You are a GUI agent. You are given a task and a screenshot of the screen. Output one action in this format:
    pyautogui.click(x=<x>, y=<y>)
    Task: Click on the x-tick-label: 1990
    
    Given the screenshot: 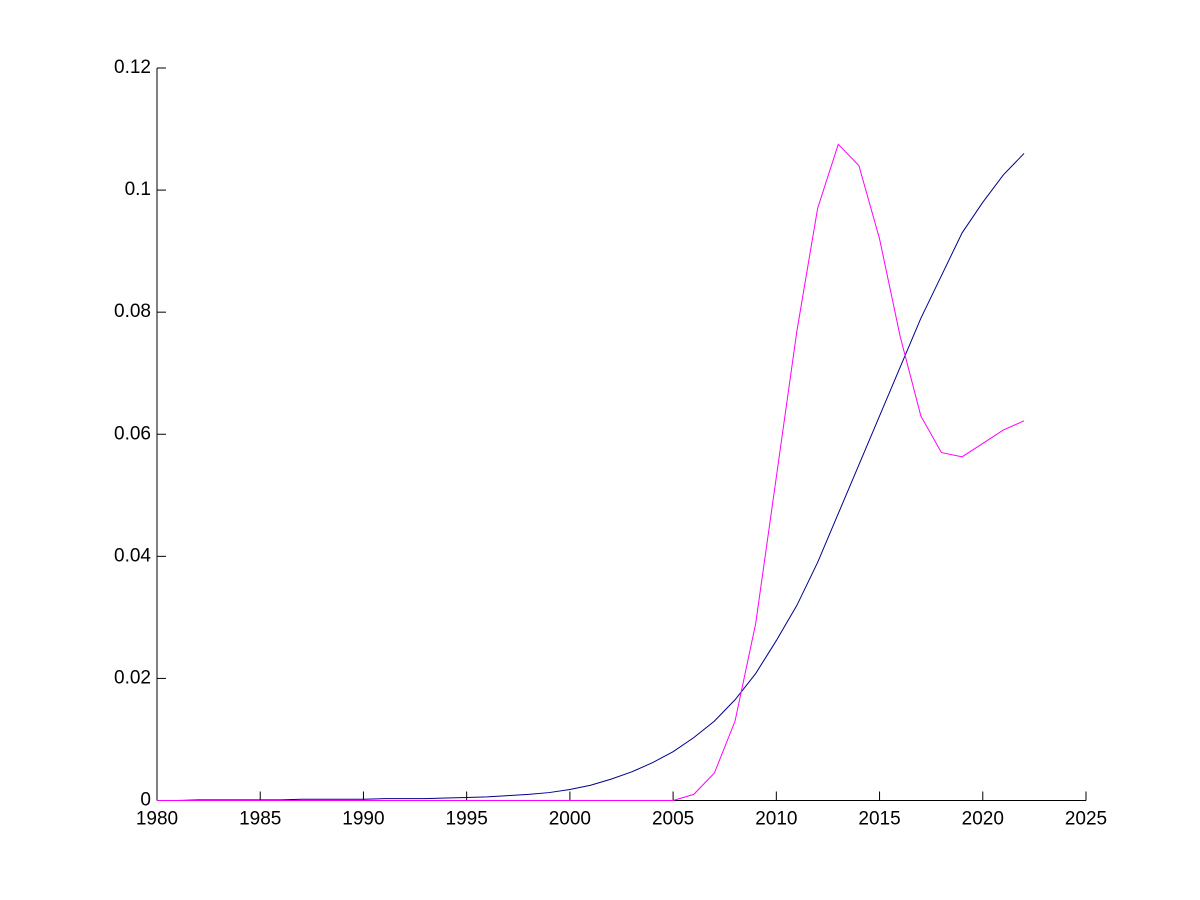 What is the action you would take?
    pyautogui.click(x=363, y=819)
    